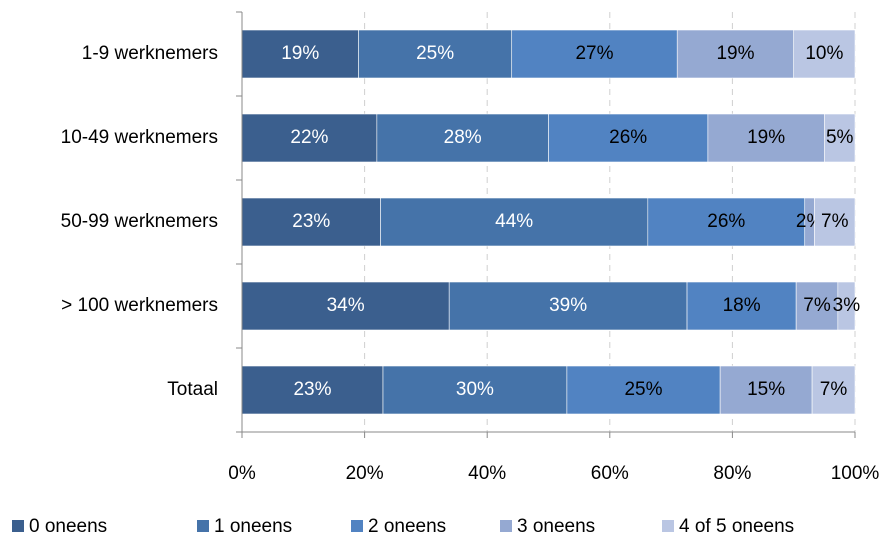 The image size is (889, 547). What do you see at coordinates (556, 526) in the screenshot?
I see `legend-label: 3 oneens` at bounding box center [556, 526].